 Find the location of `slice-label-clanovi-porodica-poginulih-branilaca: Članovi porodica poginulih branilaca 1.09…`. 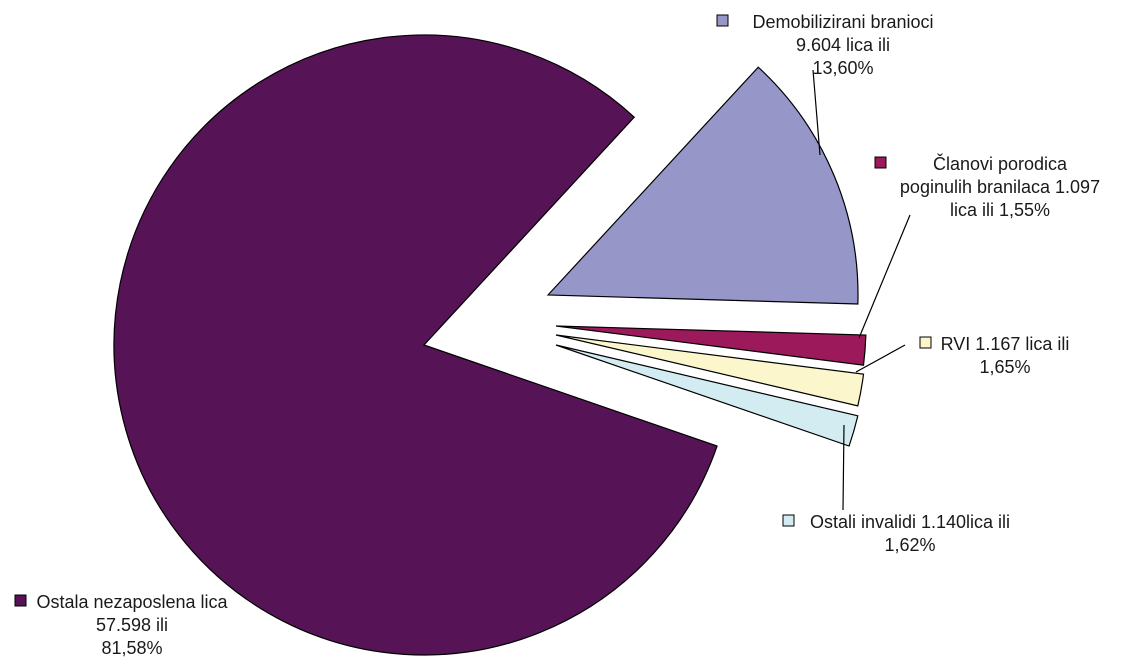

slice-label-clanovi-porodica-poginulih-branilaca: Članovi porodica poginulih branilaca 1.09… is located at coordinates (987, 186).